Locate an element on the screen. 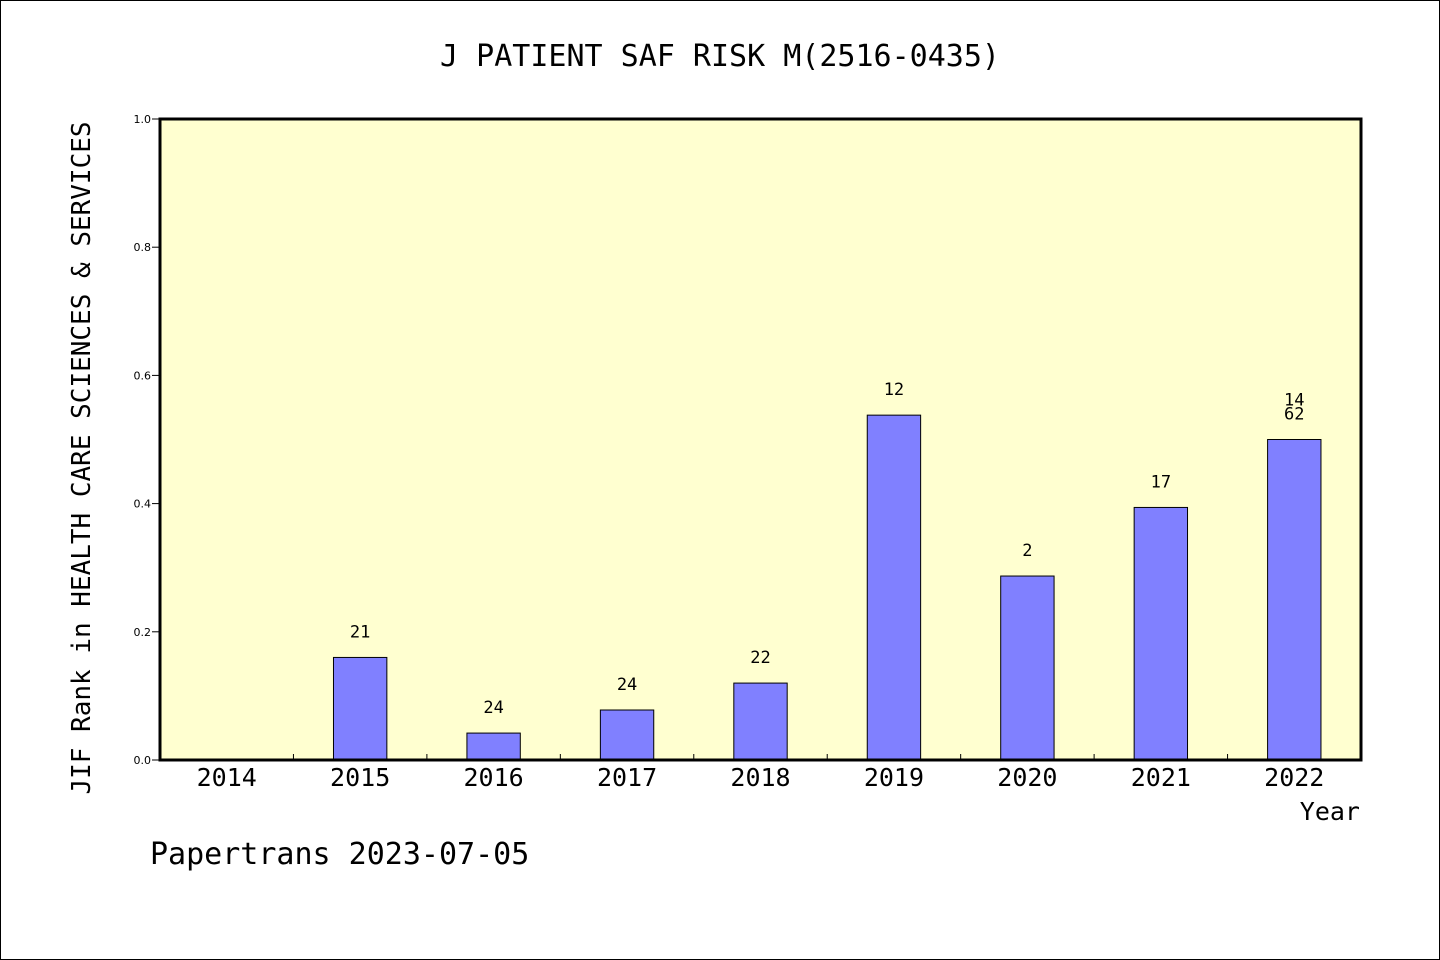 This screenshot has height=960, width=1440. y-tick-label-0.2: 0.2 is located at coordinates (143, 632).